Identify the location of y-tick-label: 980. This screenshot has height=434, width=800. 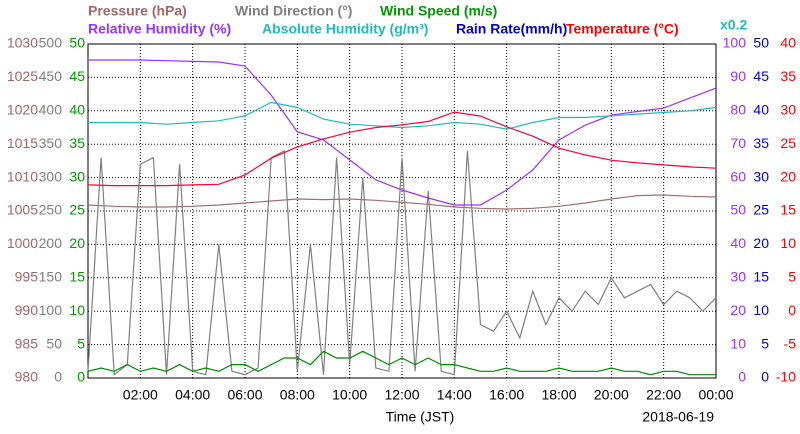
(27, 377).